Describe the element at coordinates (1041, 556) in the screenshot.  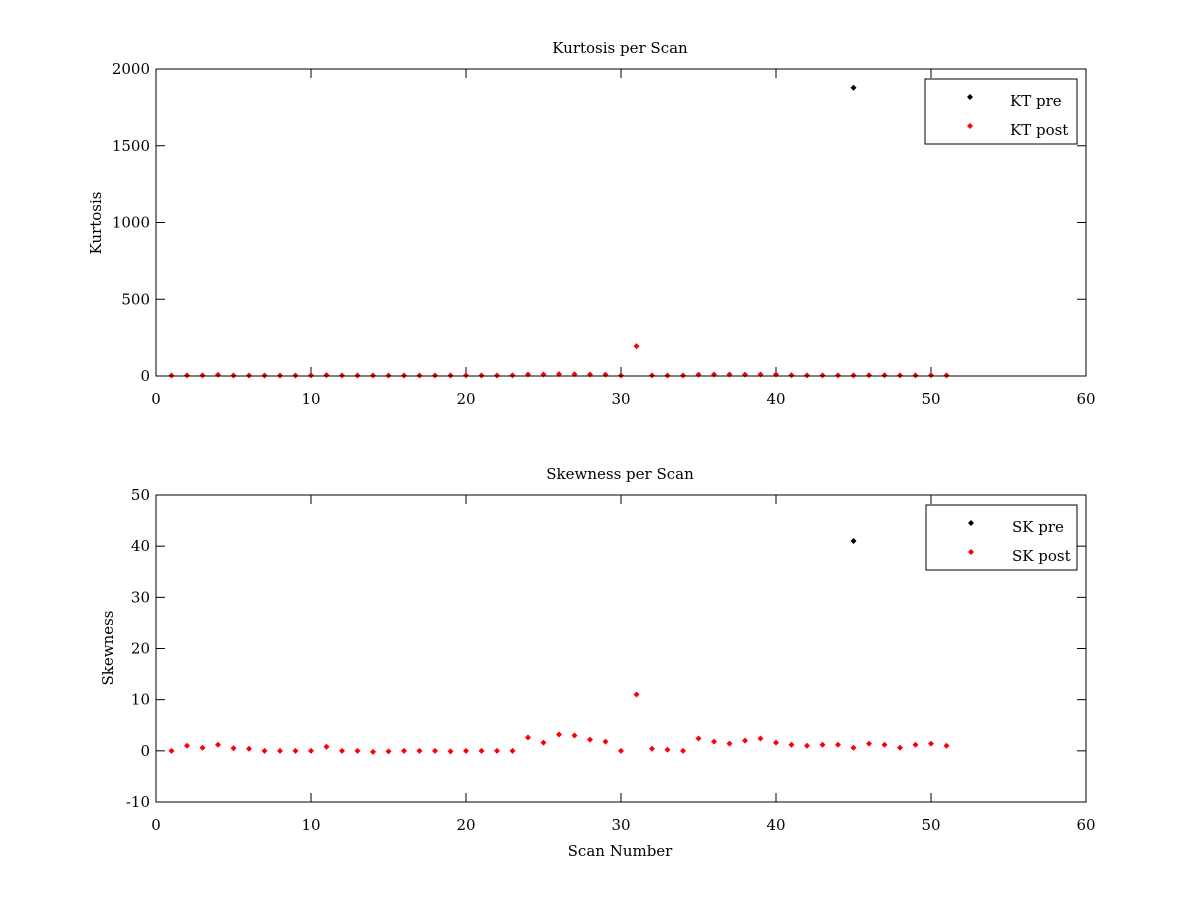
I see `legend-label-sk-post: SK post` at that location.